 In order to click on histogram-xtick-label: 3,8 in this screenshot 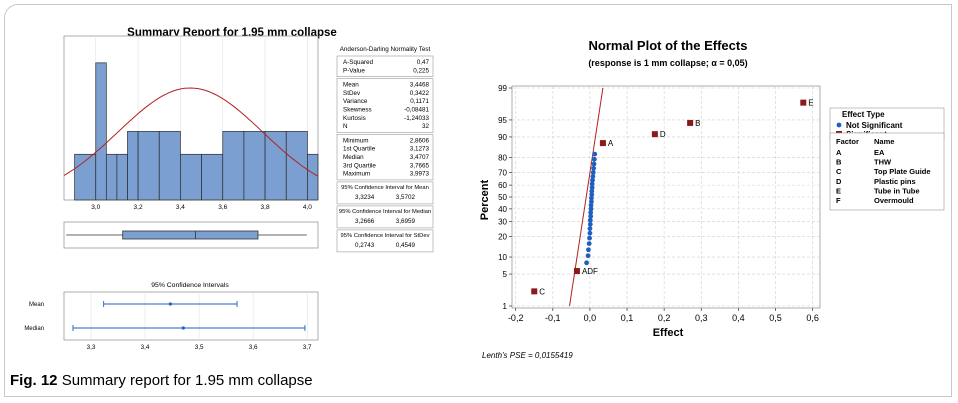, I will do `click(265, 207)`.